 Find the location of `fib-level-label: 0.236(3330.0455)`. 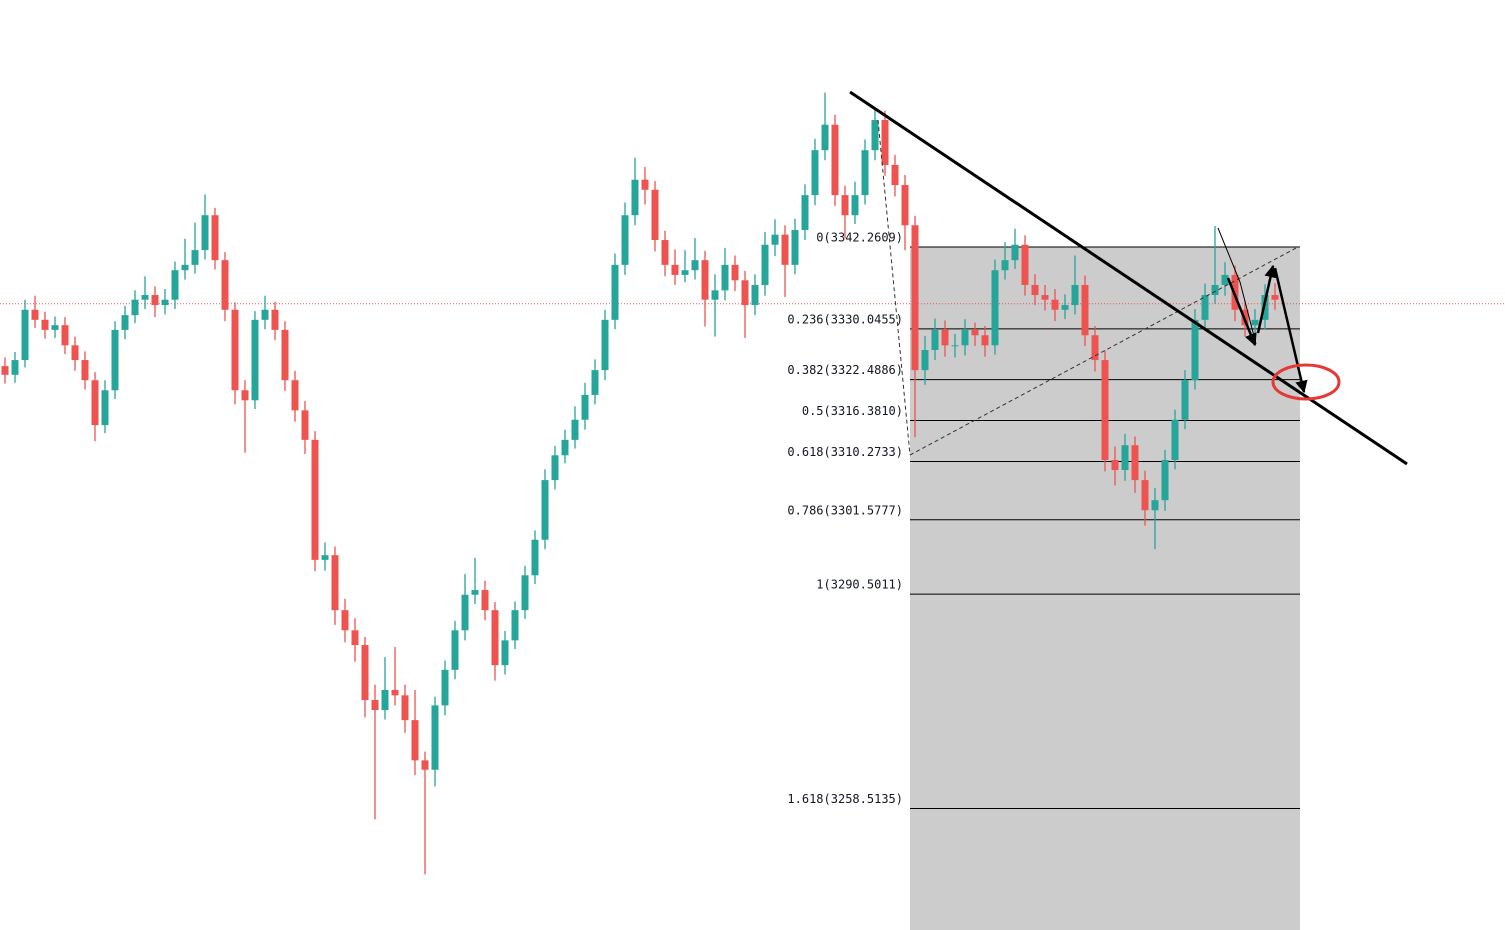

fib-level-label: 0.236(3330.0455) is located at coordinates (845, 319).